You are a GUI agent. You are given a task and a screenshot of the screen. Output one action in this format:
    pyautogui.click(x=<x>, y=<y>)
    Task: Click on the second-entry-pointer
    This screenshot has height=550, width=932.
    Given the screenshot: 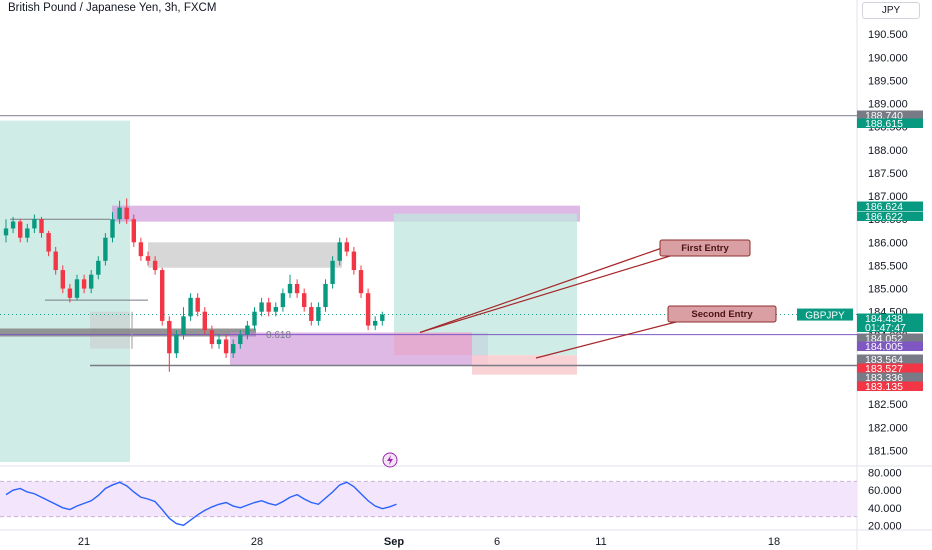 What is the action you would take?
    pyautogui.click(x=606, y=340)
    